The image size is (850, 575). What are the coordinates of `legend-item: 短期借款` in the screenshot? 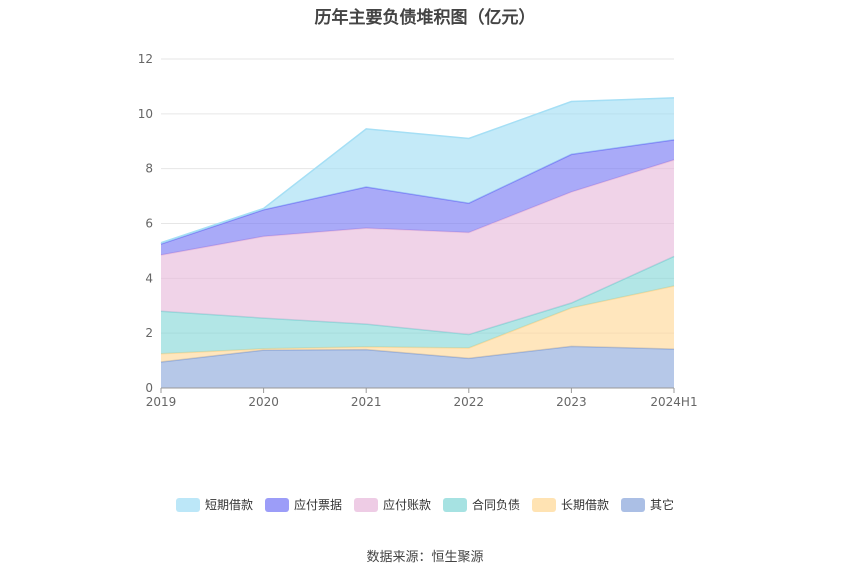 It's located at (214, 504).